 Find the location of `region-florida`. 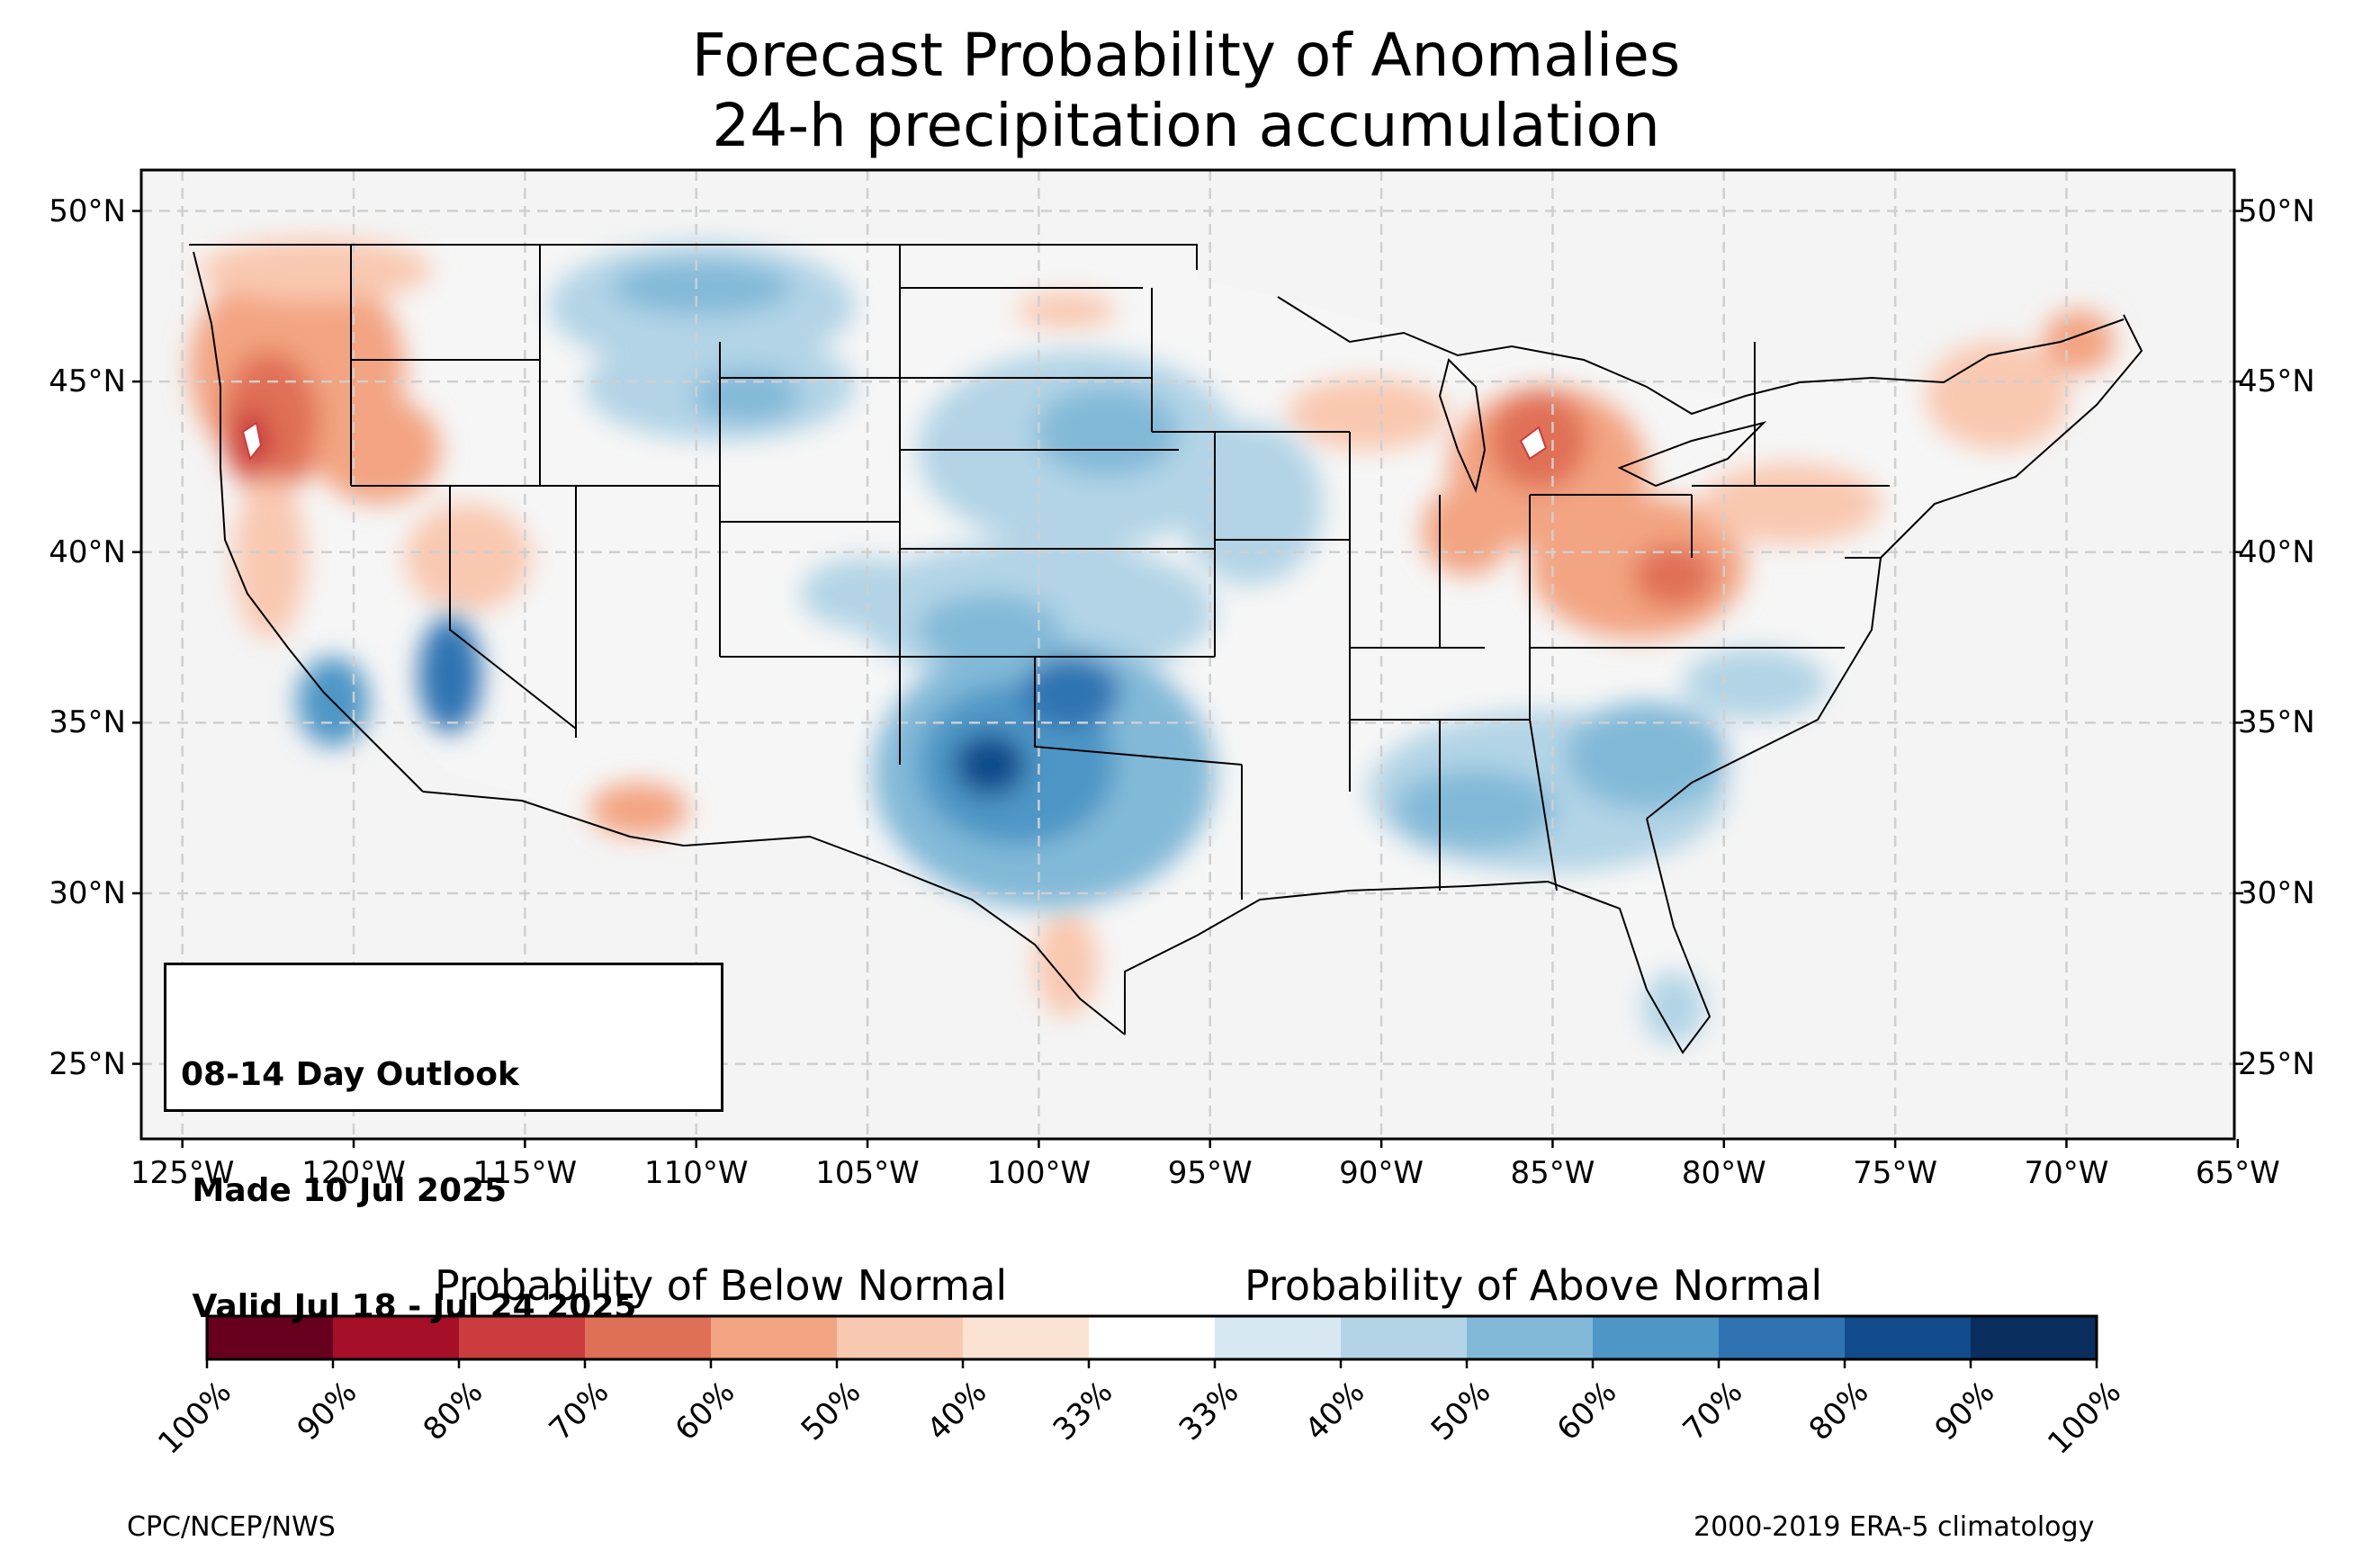

region-florida is located at coordinates (1674, 1008).